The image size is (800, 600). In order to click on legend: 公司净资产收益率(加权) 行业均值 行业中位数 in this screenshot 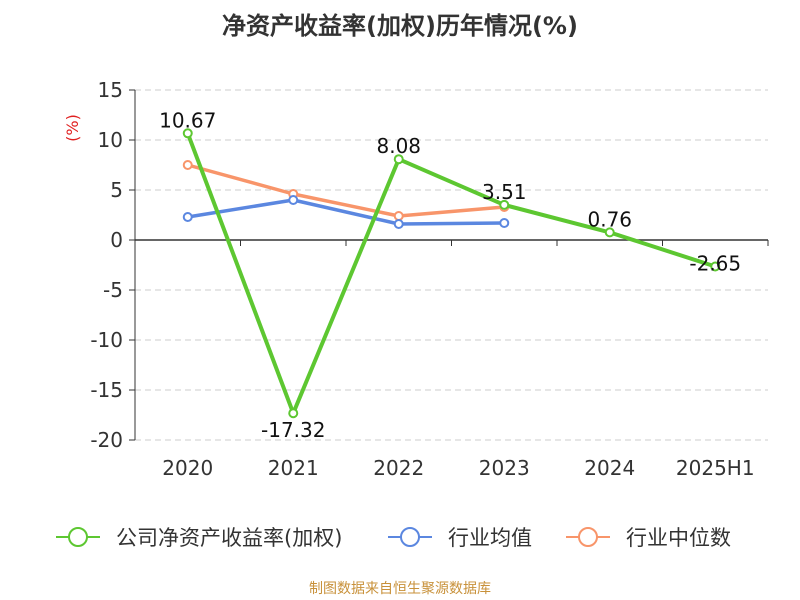, I will do `click(393, 538)`.